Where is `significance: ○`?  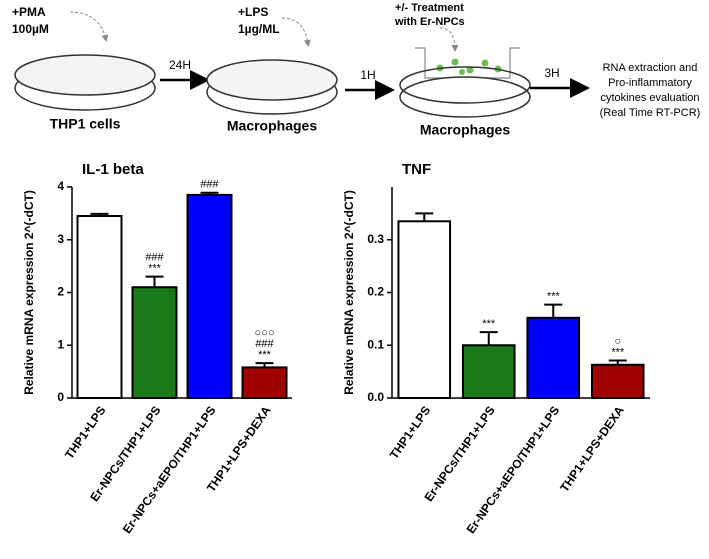 significance: ○ is located at coordinates (617, 341).